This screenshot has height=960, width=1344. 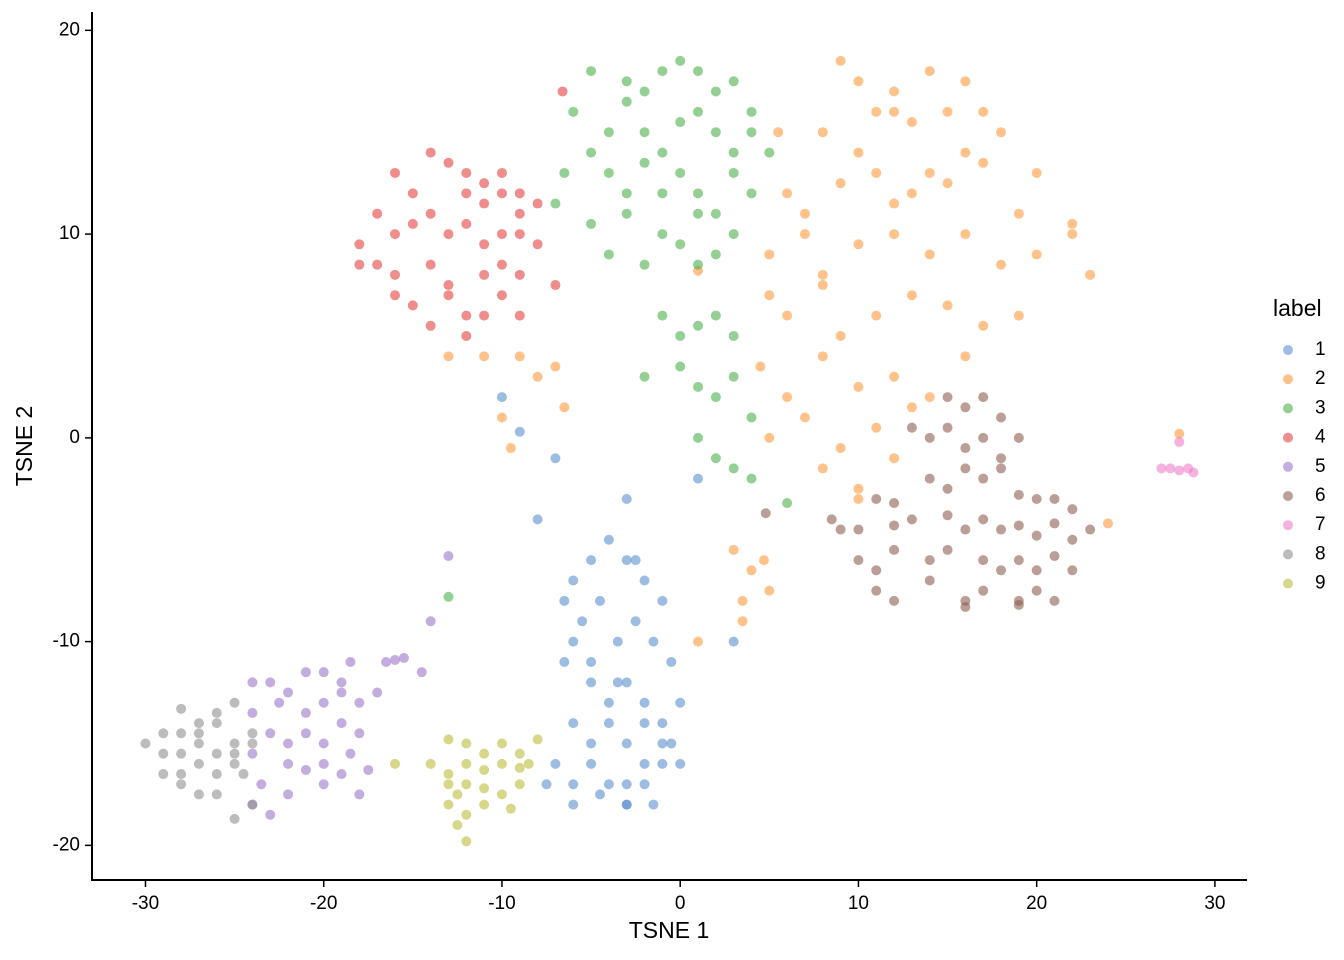 I want to click on legend-label: 1, so click(x=1320, y=349).